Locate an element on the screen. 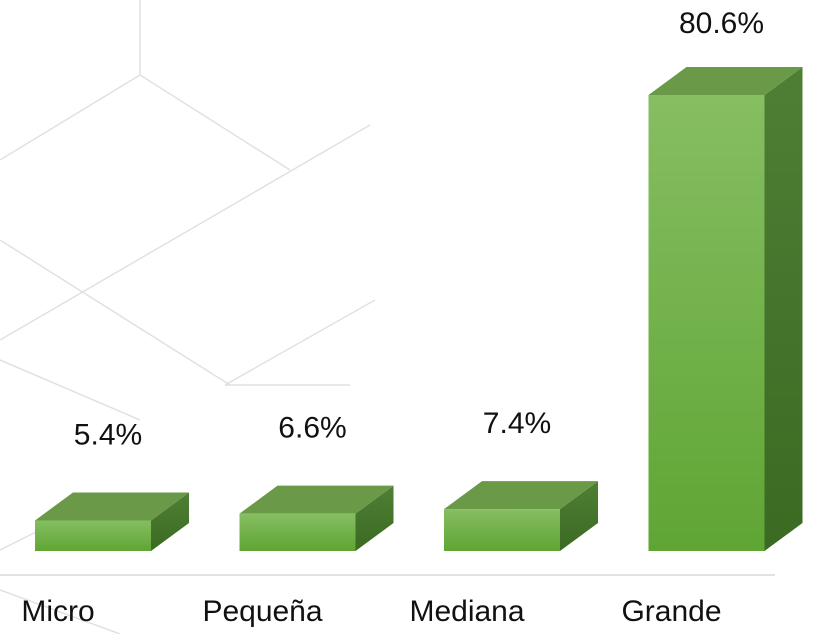 The width and height of the screenshot is (817, 634). x-tick-label: Micro is located at coordinates (57, 611).